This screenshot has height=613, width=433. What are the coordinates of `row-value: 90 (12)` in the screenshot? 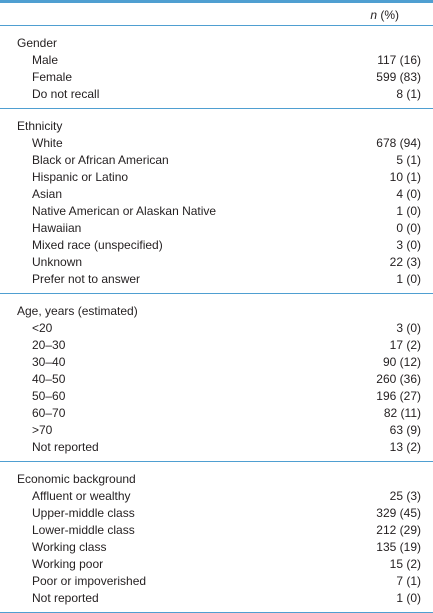 It's located at (401, 362).